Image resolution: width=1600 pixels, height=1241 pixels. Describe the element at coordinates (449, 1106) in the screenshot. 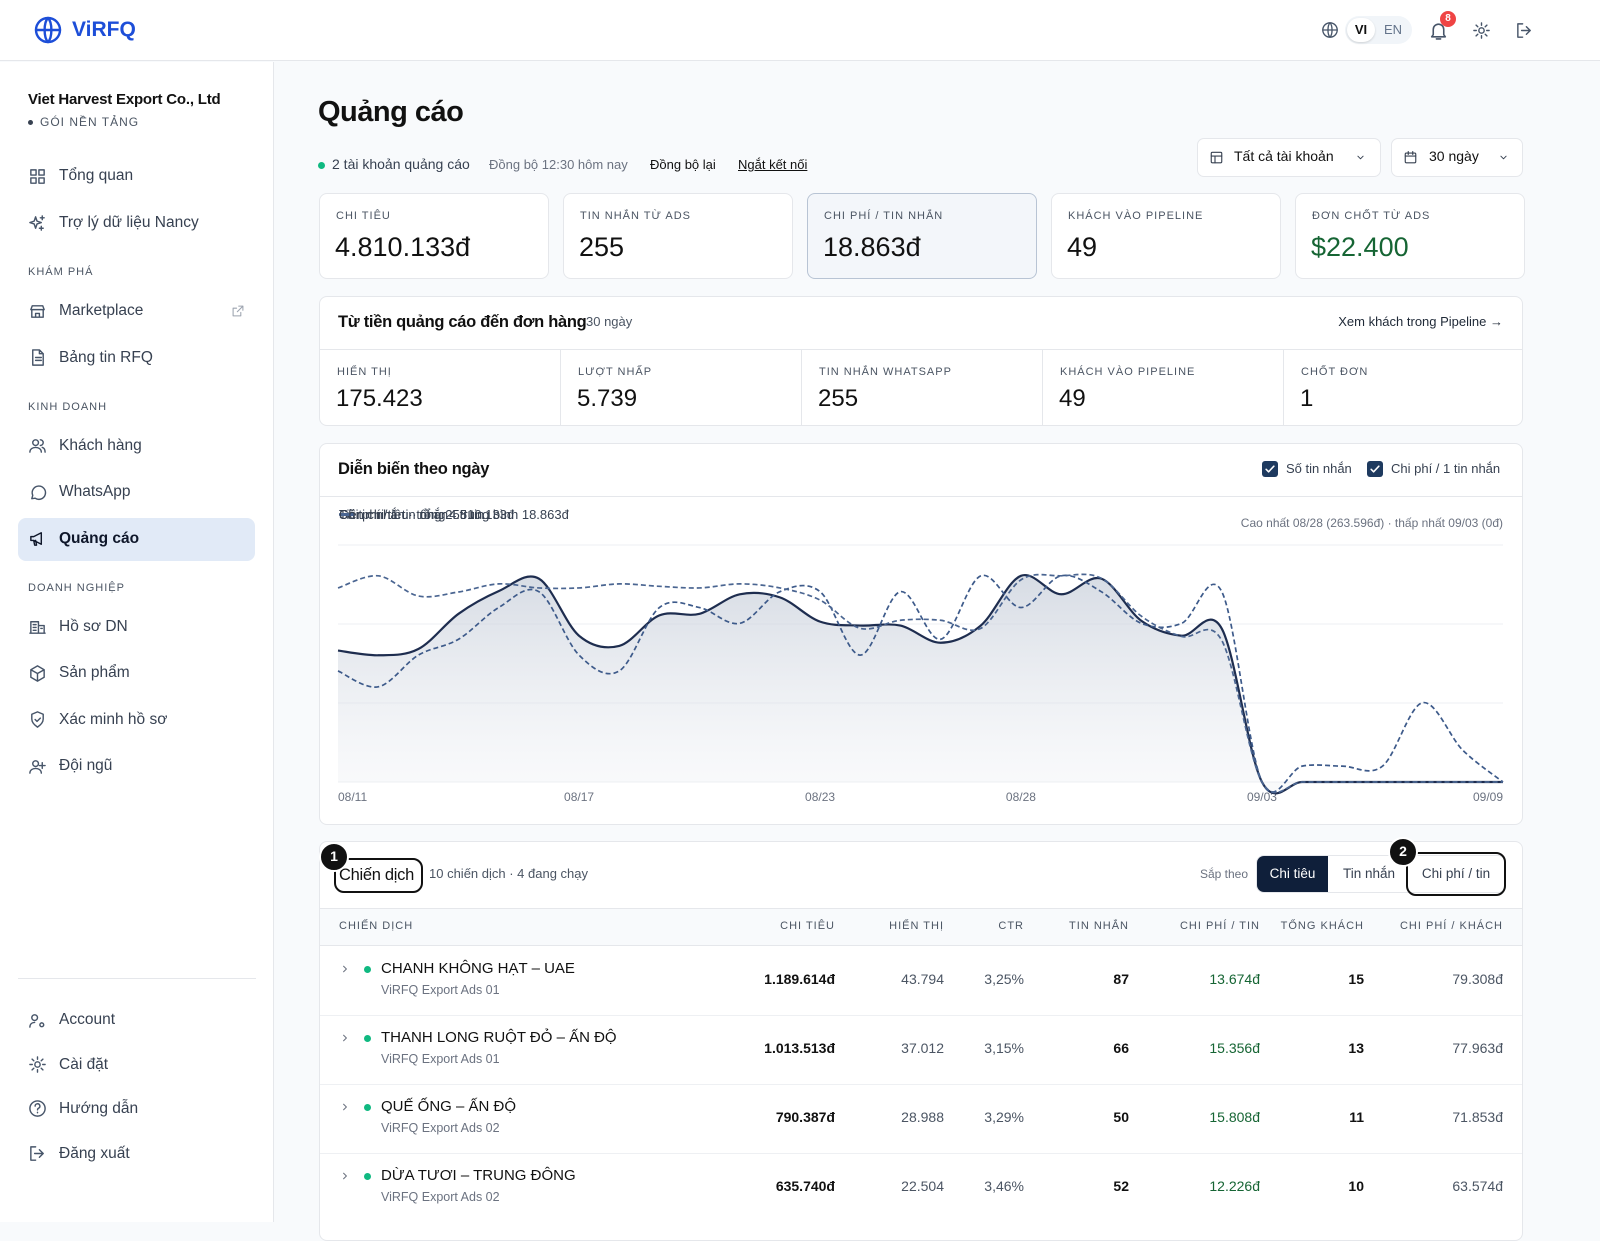

I see `campaign-name: QUẾ ỐNG – ẤN ĐỘ` at that location.